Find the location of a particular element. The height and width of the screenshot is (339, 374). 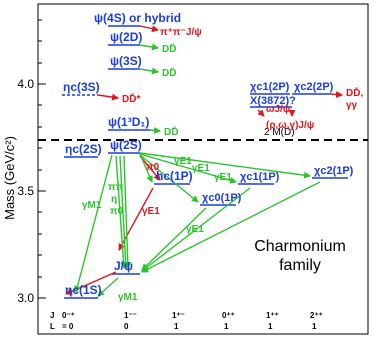

tick-label-4-0: 4.0 is located at coordinates (25, 84).